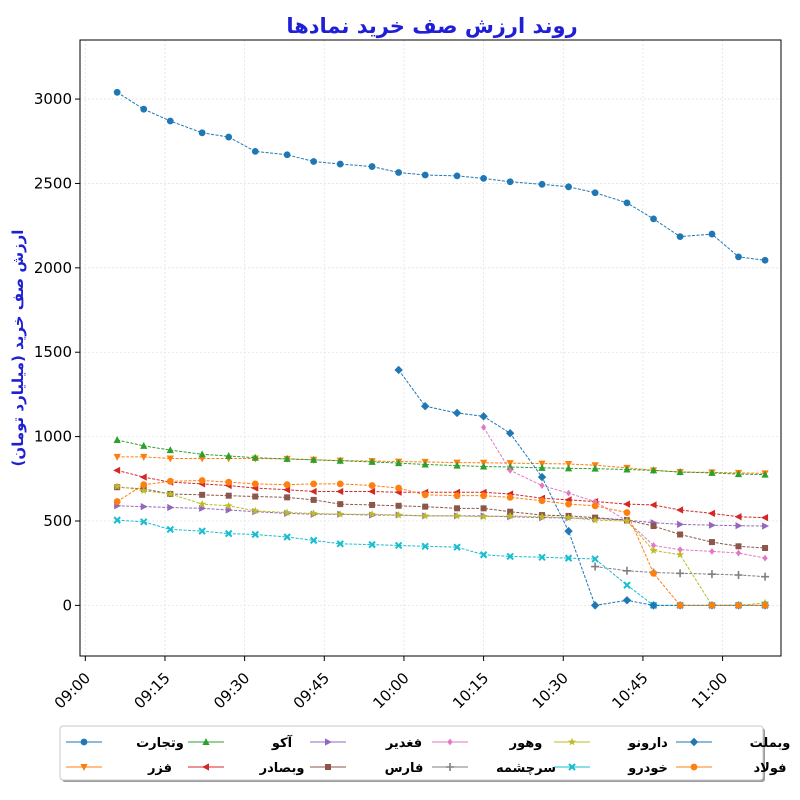 This screenshot has width=800, height=800. What do you see at coordinates (403, 743) in the screenshot?
I see `legend-label: فغدیر` at bounding box center [403, 743].